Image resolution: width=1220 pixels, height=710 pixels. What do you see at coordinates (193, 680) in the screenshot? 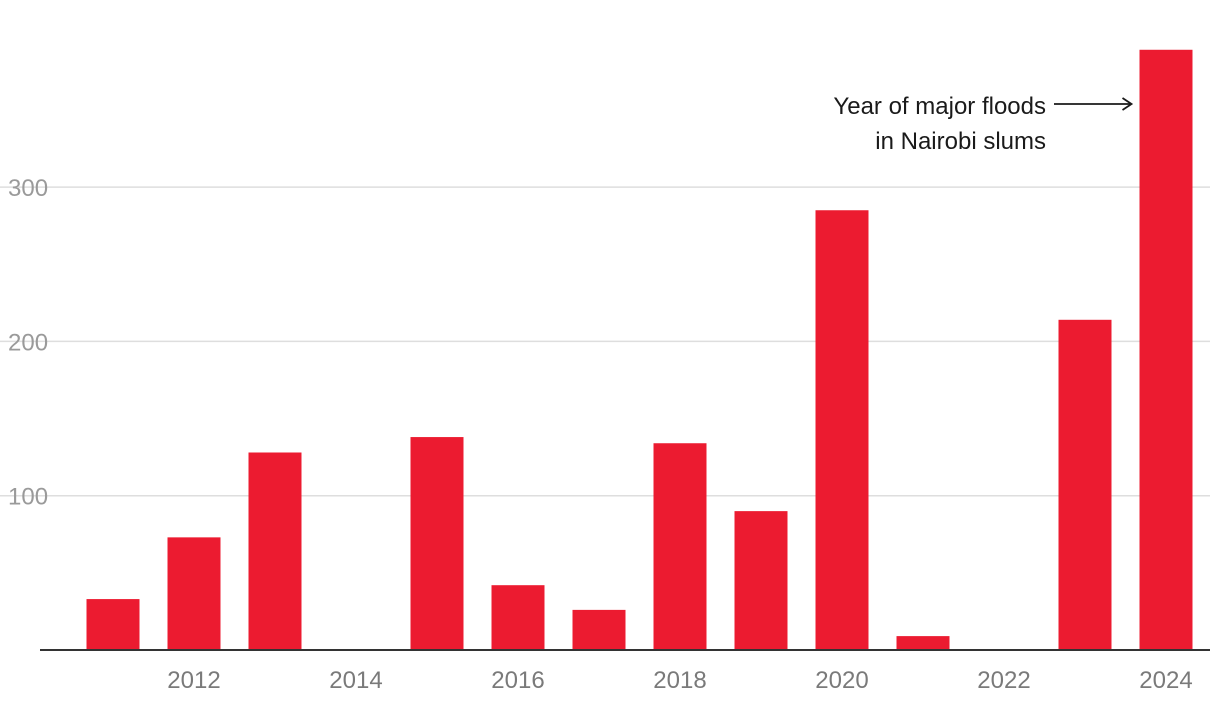
I see `x-tick-label-2012: 2012` at bounding box center [193, 680].